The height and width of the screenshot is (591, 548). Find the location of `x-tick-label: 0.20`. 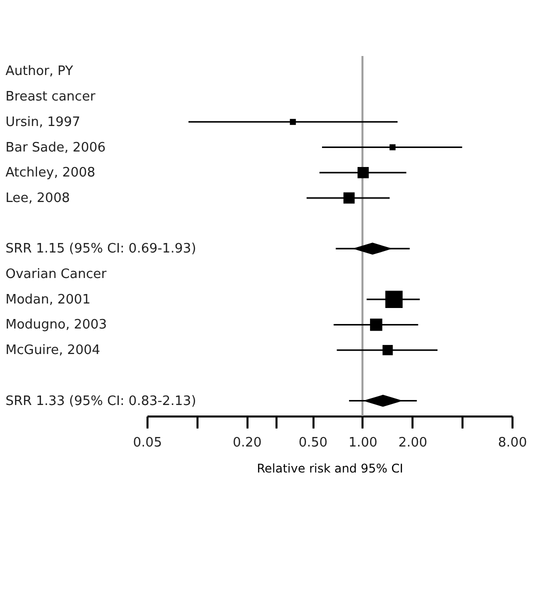

x-tick-label: 0.20 is located at coordinates (247, 443).